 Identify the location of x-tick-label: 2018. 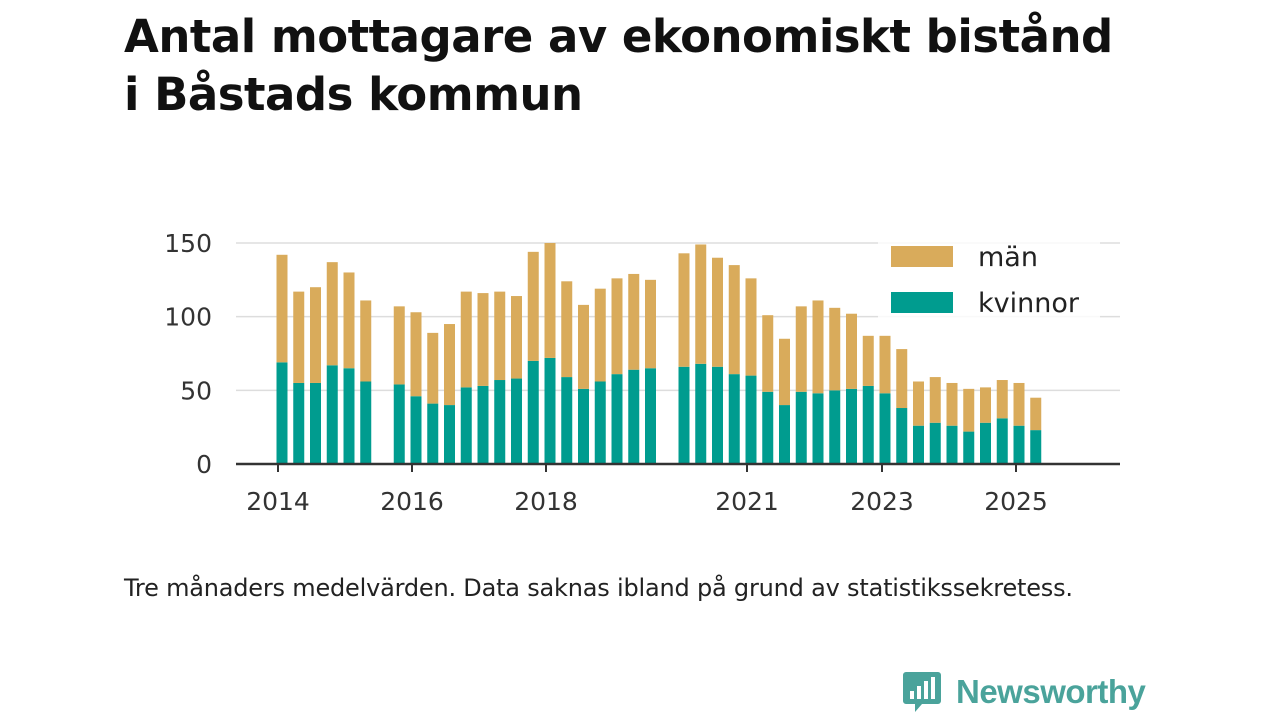
(546, 501).